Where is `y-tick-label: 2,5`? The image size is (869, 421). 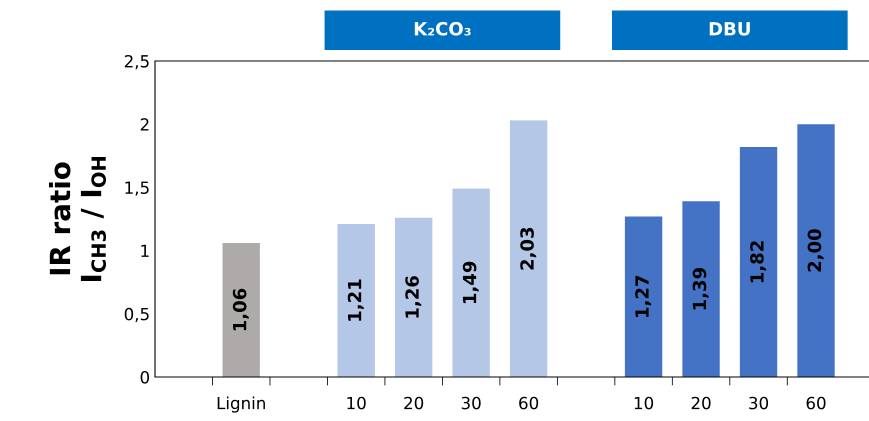 y-tick-label: 2,5 is located at coordinates (136, 62).